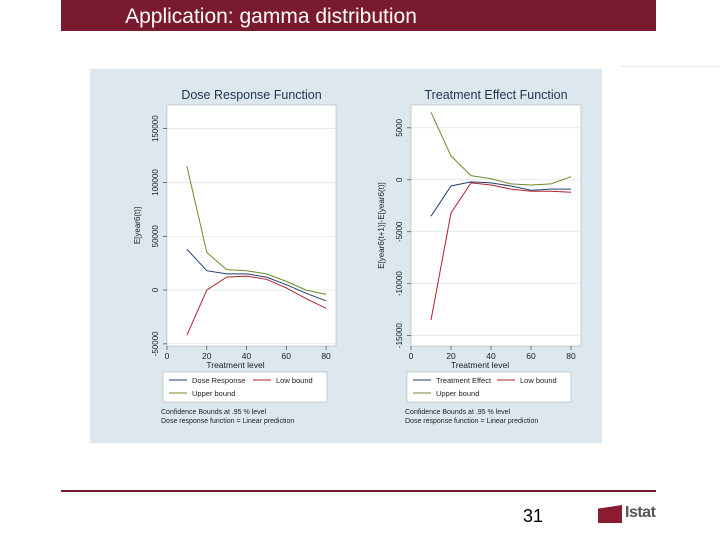 The image size is (720, 540). Describe the element at coordinates (533, 516) in the screenshot. I see `page-number: 31` at that location.